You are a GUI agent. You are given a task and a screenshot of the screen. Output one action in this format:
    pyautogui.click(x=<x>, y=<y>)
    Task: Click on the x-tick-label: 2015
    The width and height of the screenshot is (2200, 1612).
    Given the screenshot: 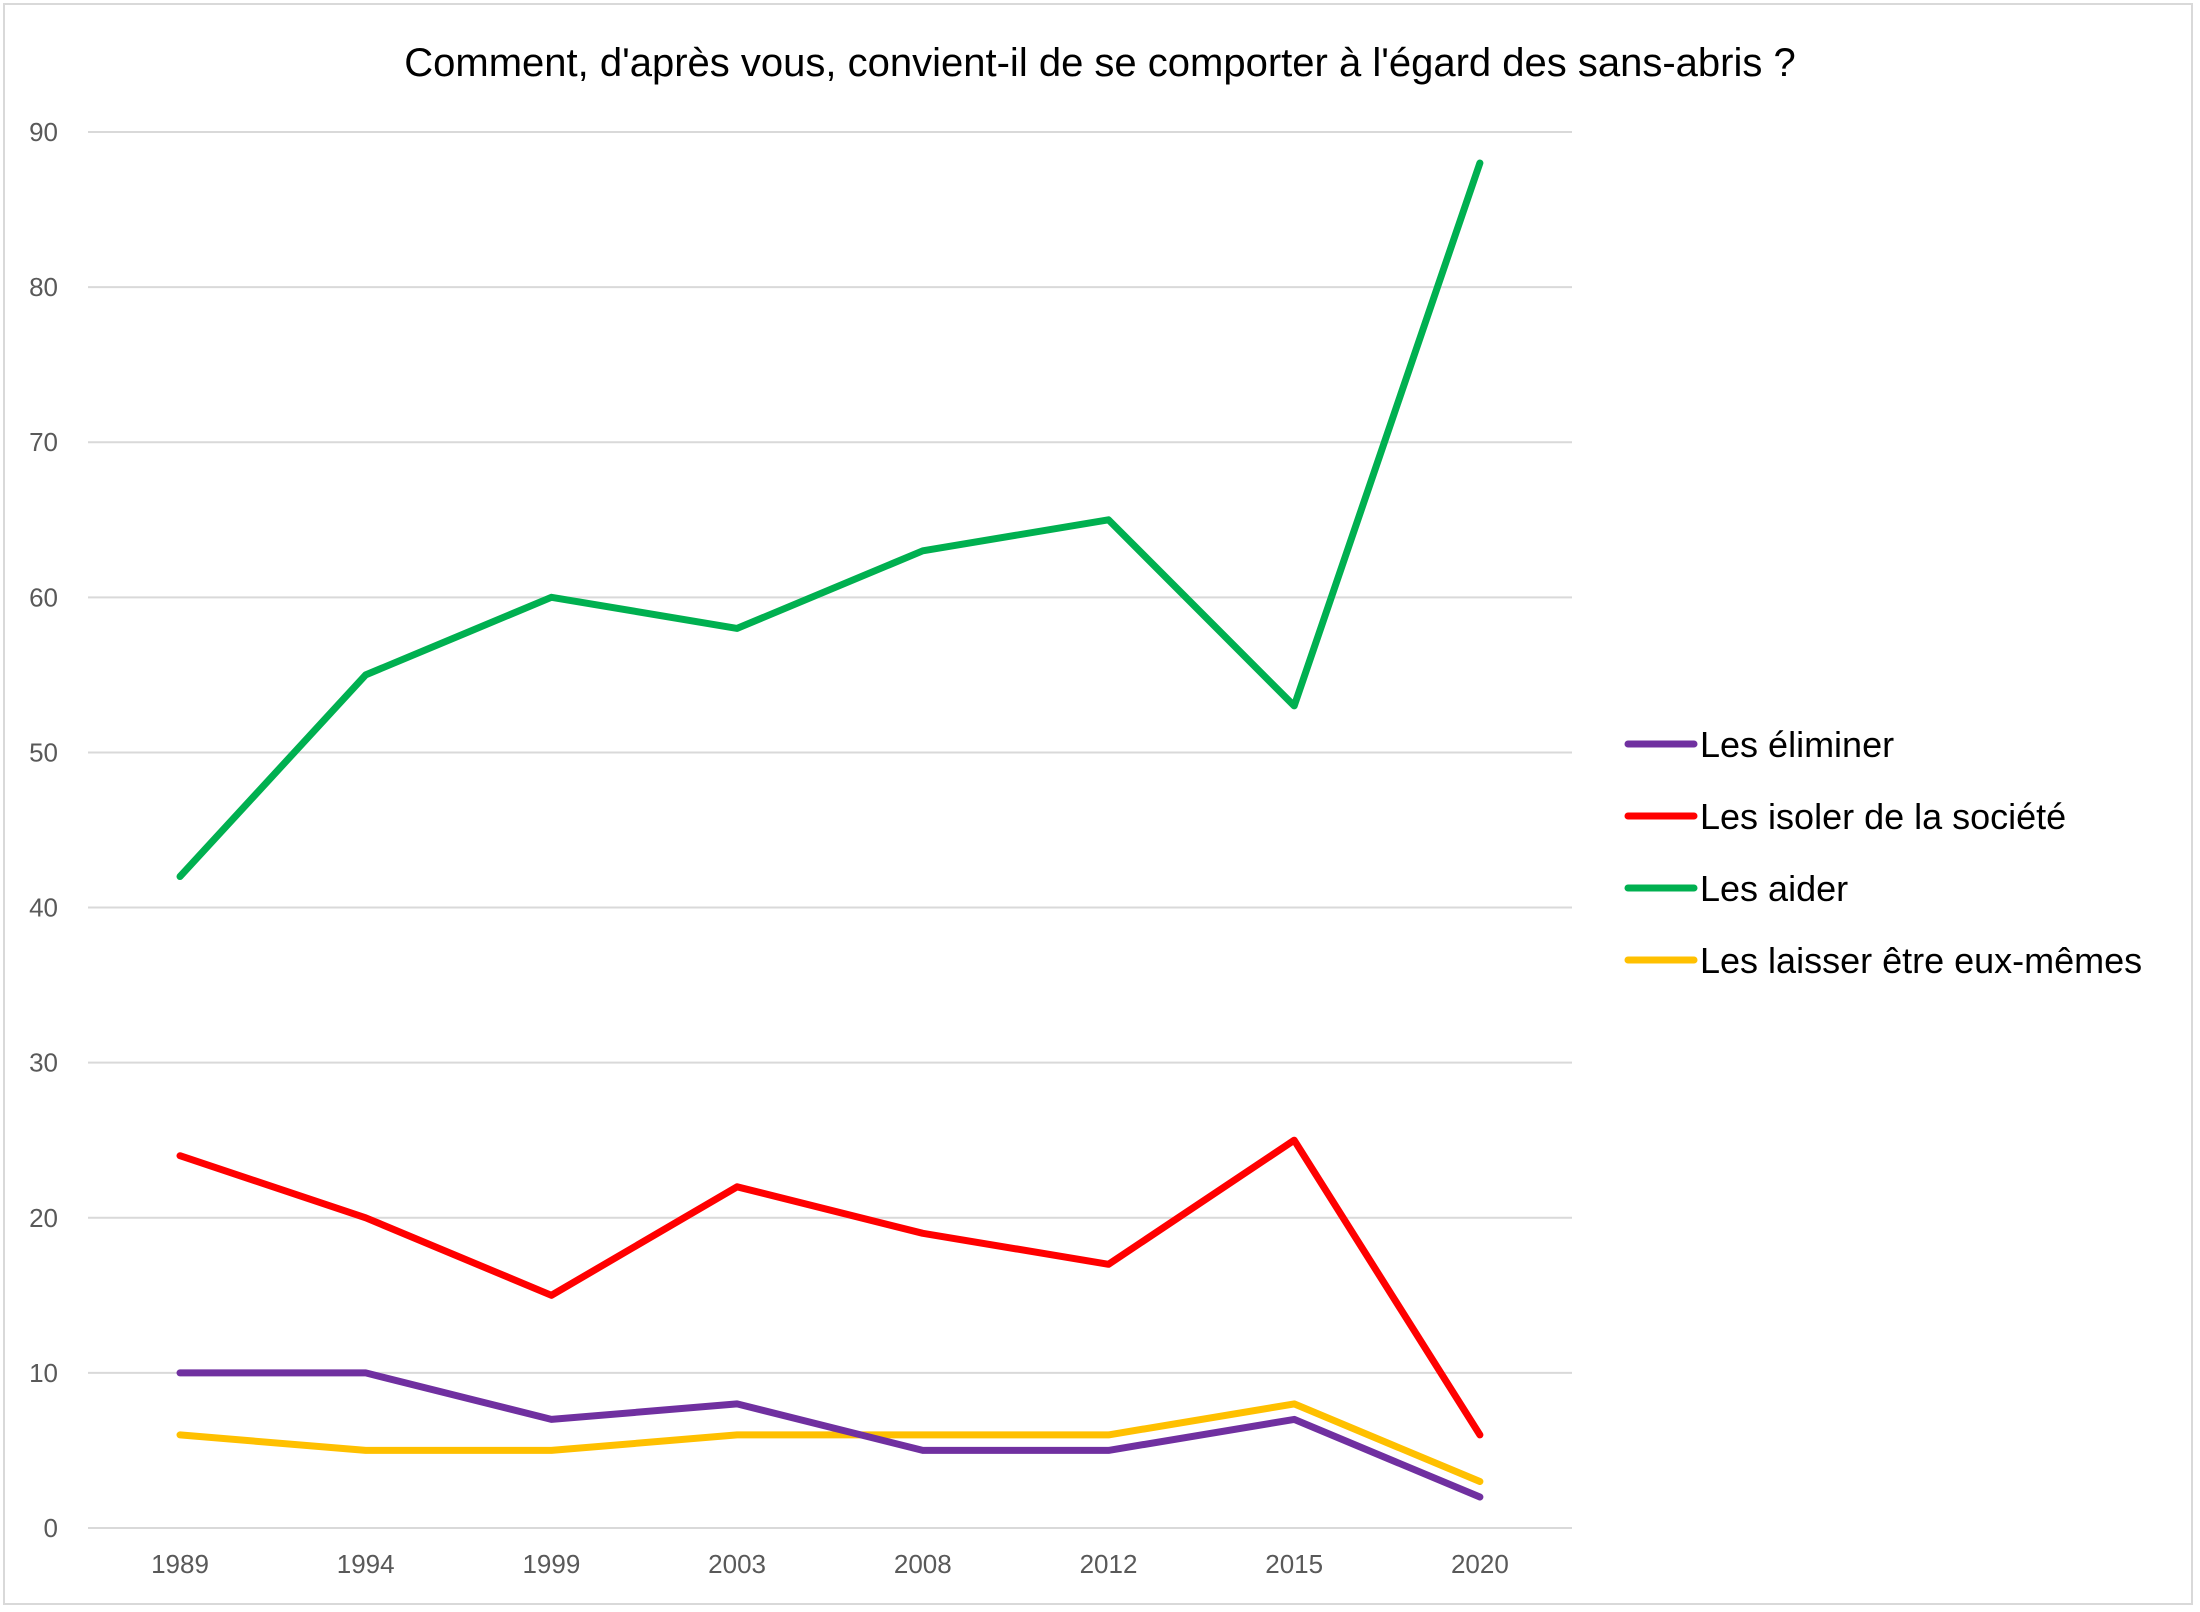 What is the action you would take?
    pyautogui.click(x=1294, y=1564)
    